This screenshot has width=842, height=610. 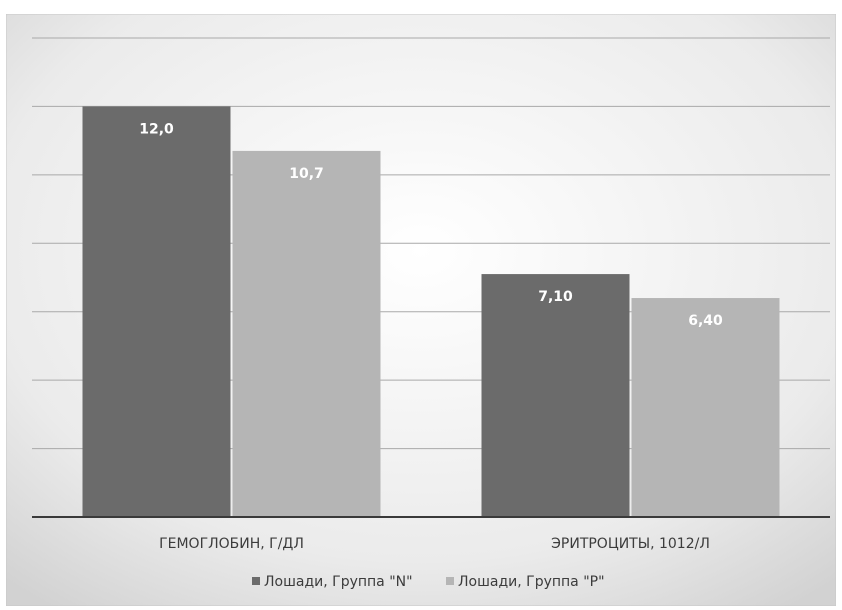 I want to click on legend-label-1: Лошади, Группа "P", so click(x=531, y=582).